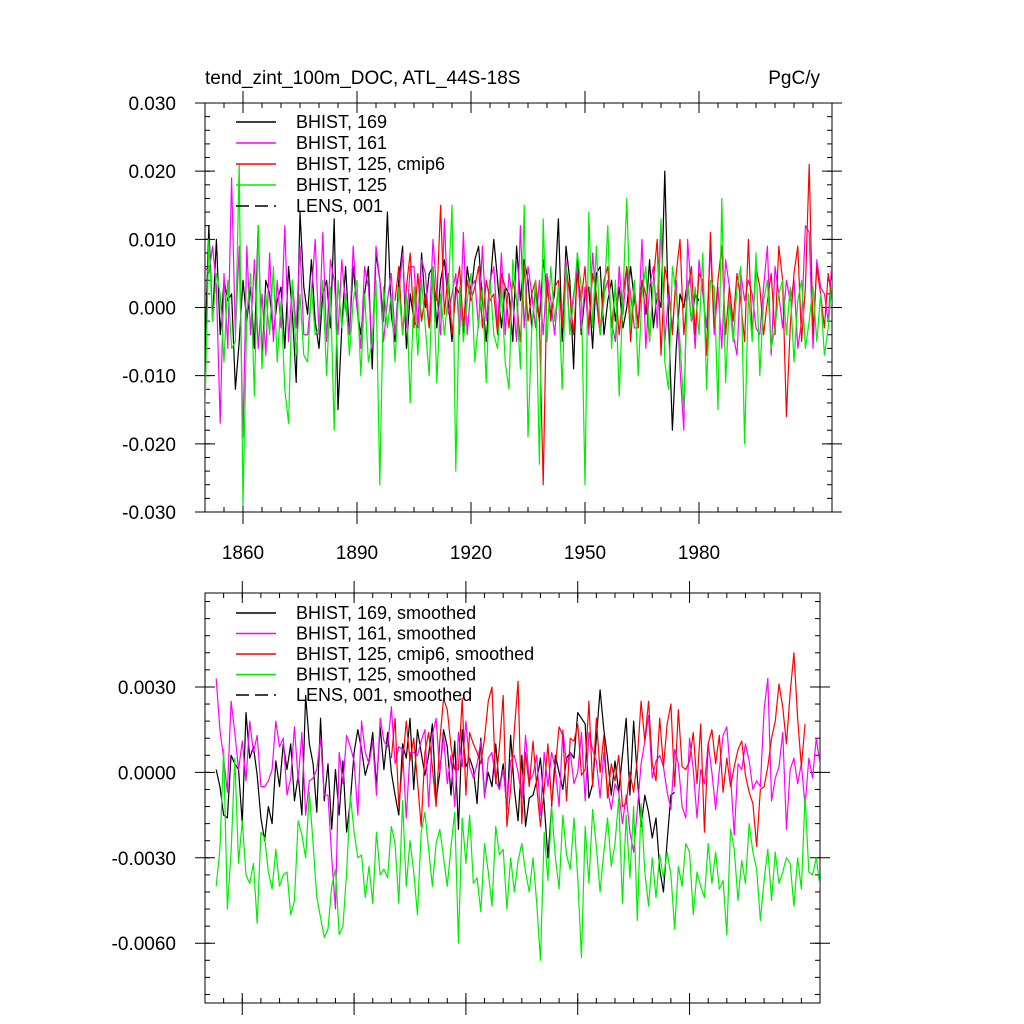 The image size is (1024, 1024). I want to click on y-tick-label: -0.0030, so click(144, 859).